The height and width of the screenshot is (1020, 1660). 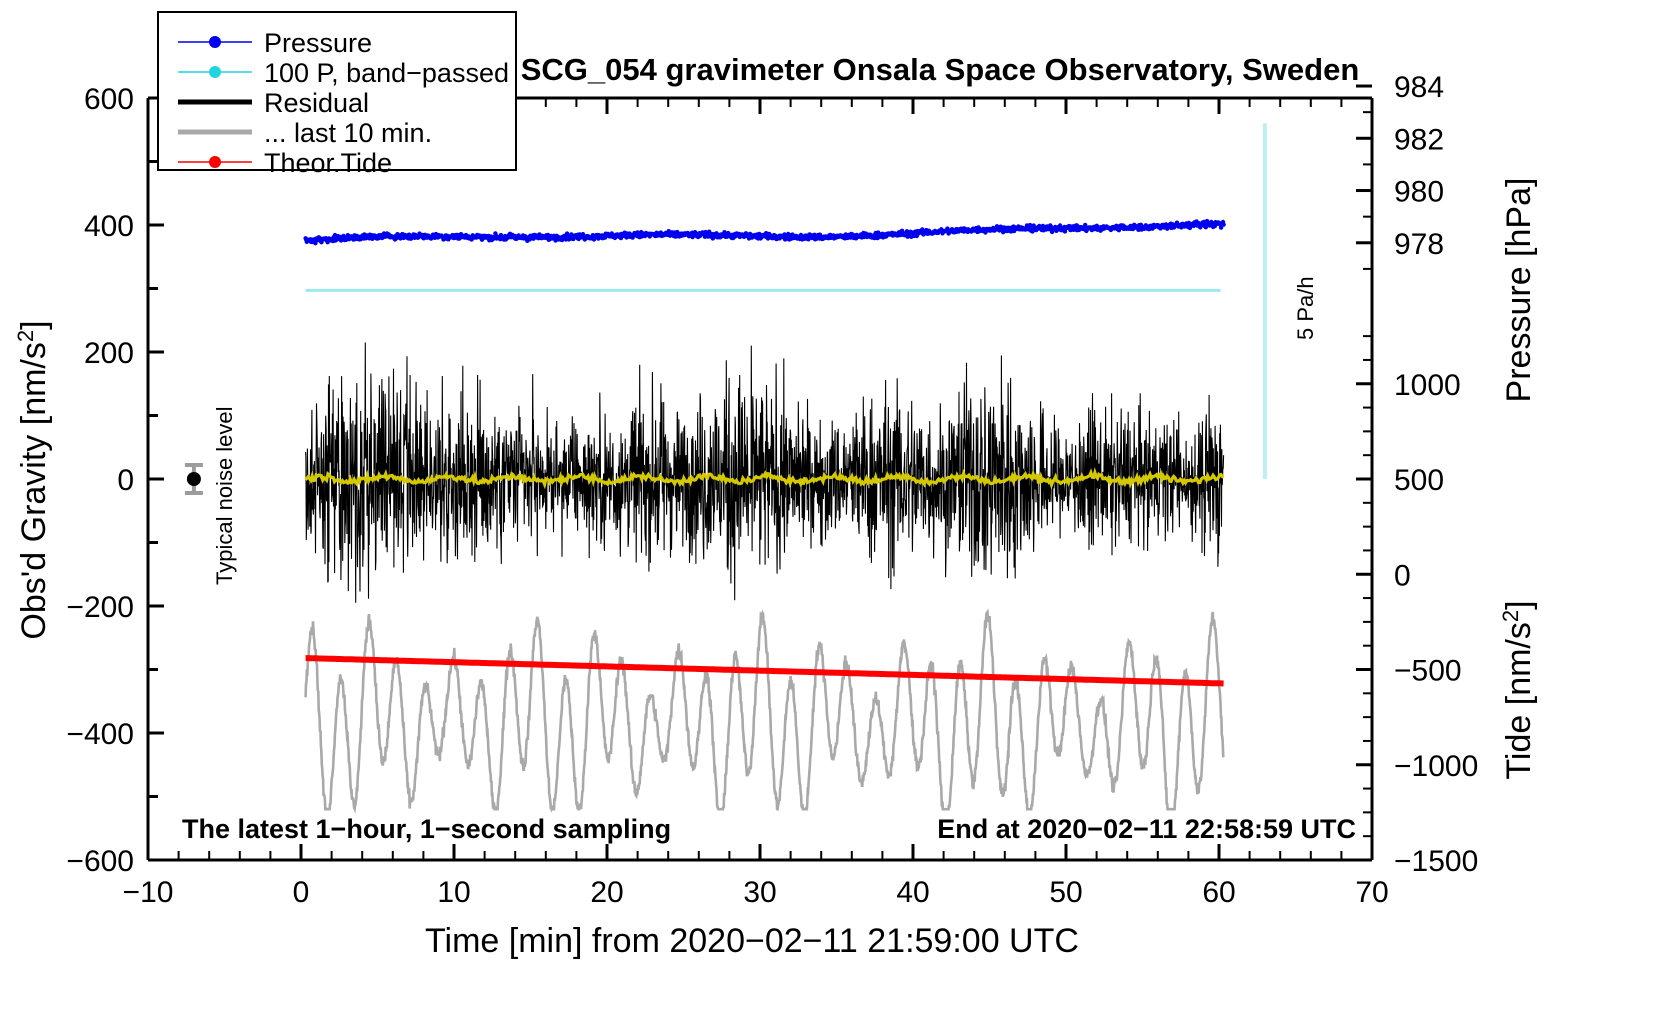 What do you see at coordinates (125, 480) in the screenshot?
I see `y-tick-label: 0` at bounding box center [125, 480].